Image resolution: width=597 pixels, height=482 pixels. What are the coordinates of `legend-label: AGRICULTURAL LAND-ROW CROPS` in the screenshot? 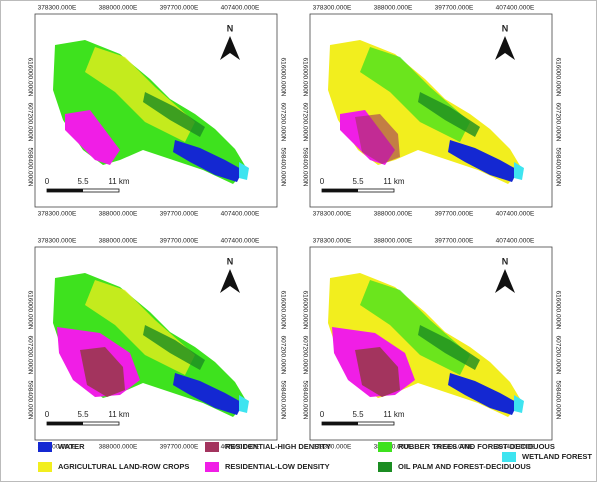 It's located at (123, 466).